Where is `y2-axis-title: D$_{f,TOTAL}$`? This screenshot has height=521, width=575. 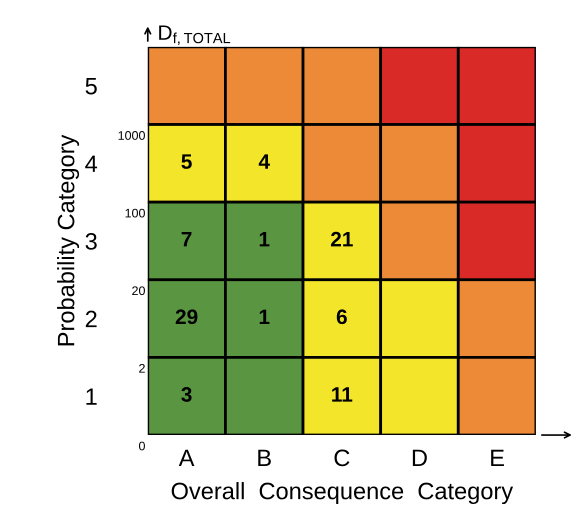 y2-axis-title: D$_{f,TOTAL}$ is located at coordinates (194, 35).